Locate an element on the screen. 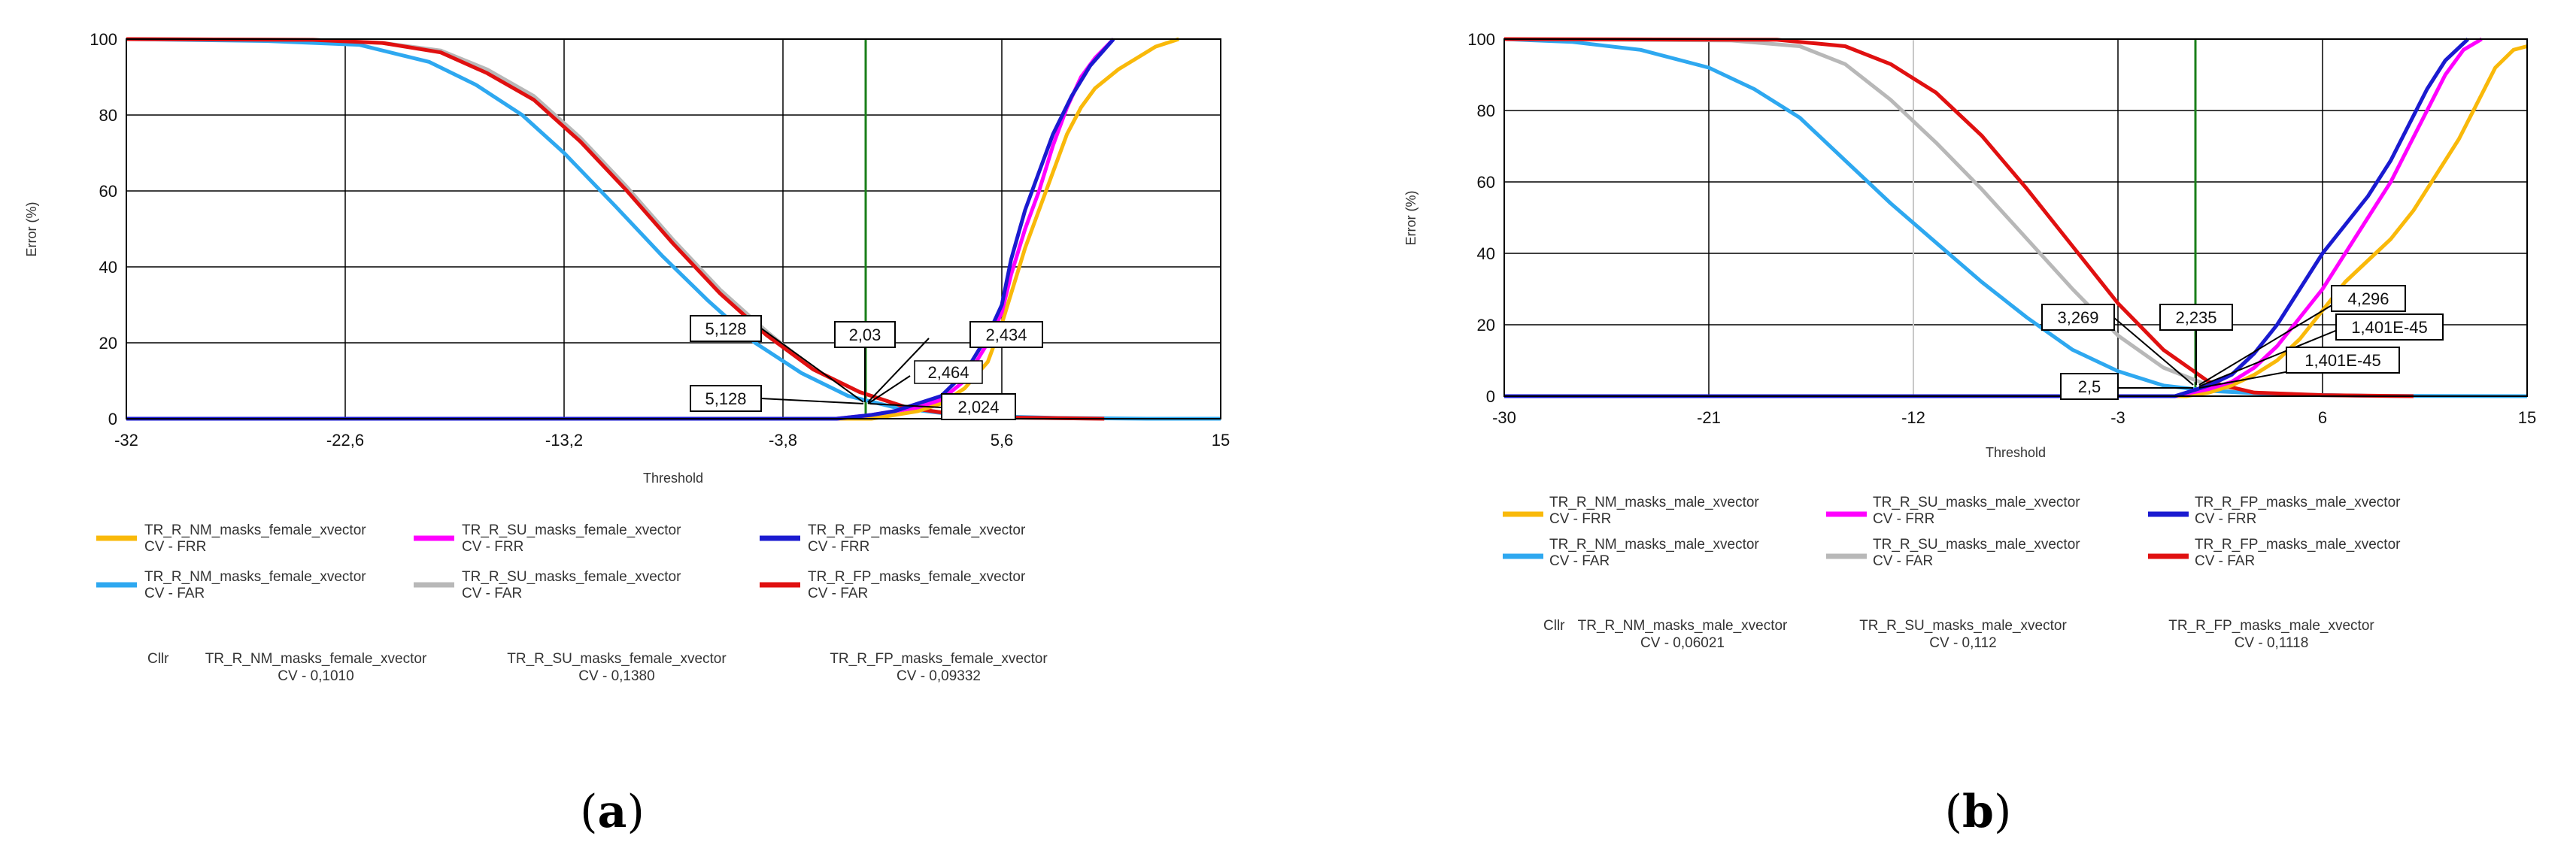 The image size is (2576, 860). svg-text: 2,03 is located at coordinates (865, 335).